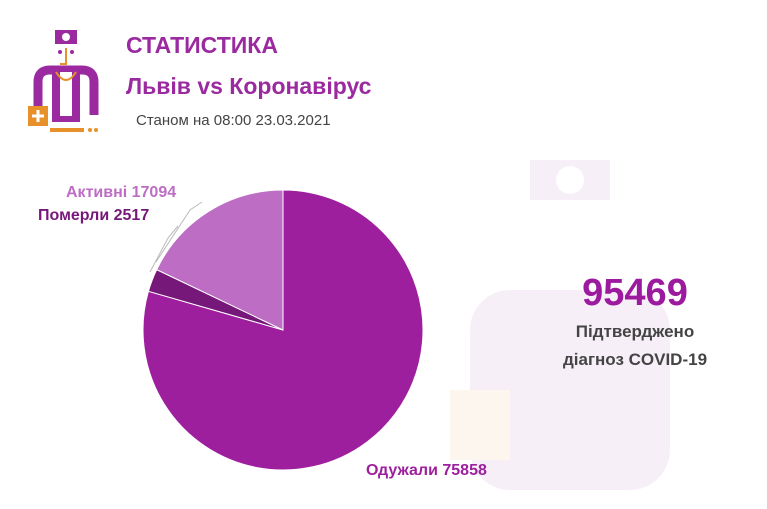 This screenshot has width=767, height=509. What do you see at coordinates (202, 45) in the screenshot?
I see `page-title: СТАТИСТИКА` at bounding box center [202, 45].